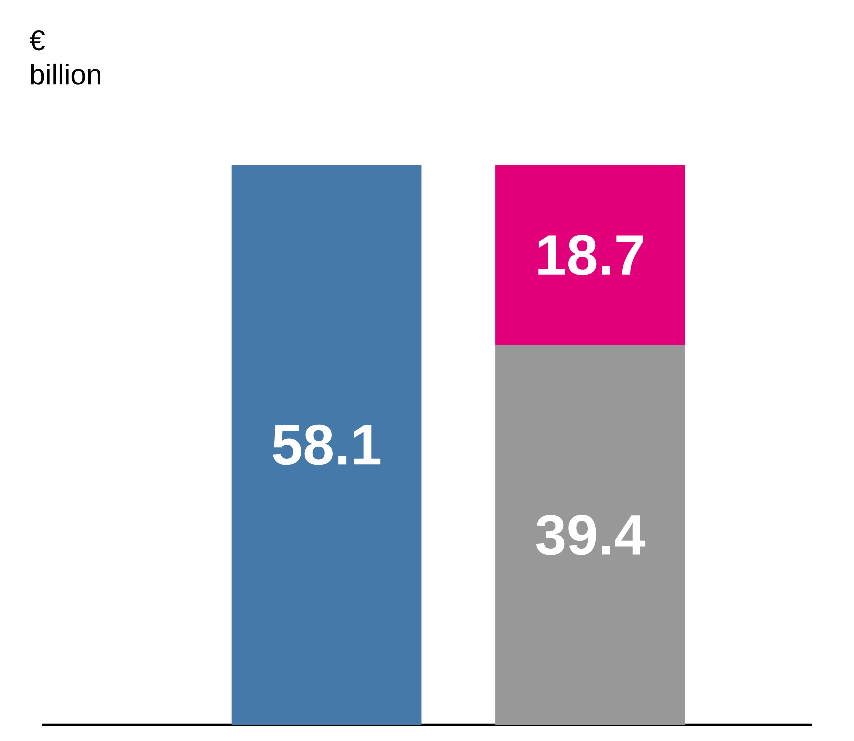  What do you see at coordinates (591, 535) in the screenshot?
I see `data-label: 39.4` at bounding box center [591, 535].